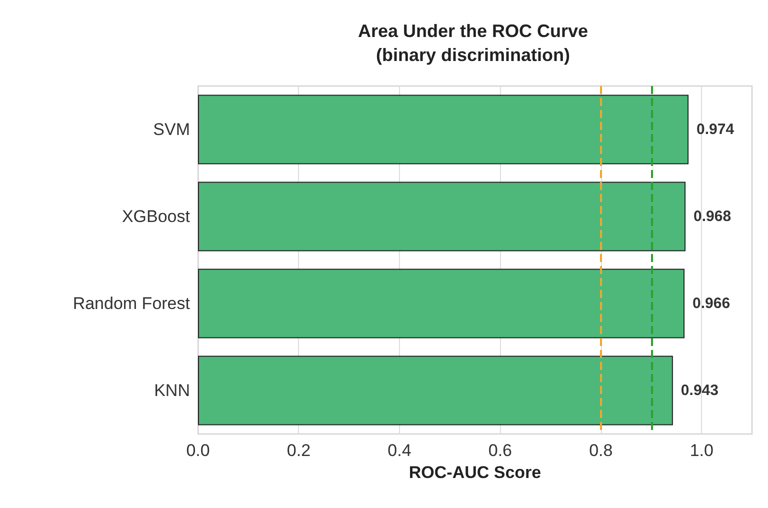  Describe the element at coordinates (500, 450) in the screenshot. I see `x-tick-label: 0.6` at that location.